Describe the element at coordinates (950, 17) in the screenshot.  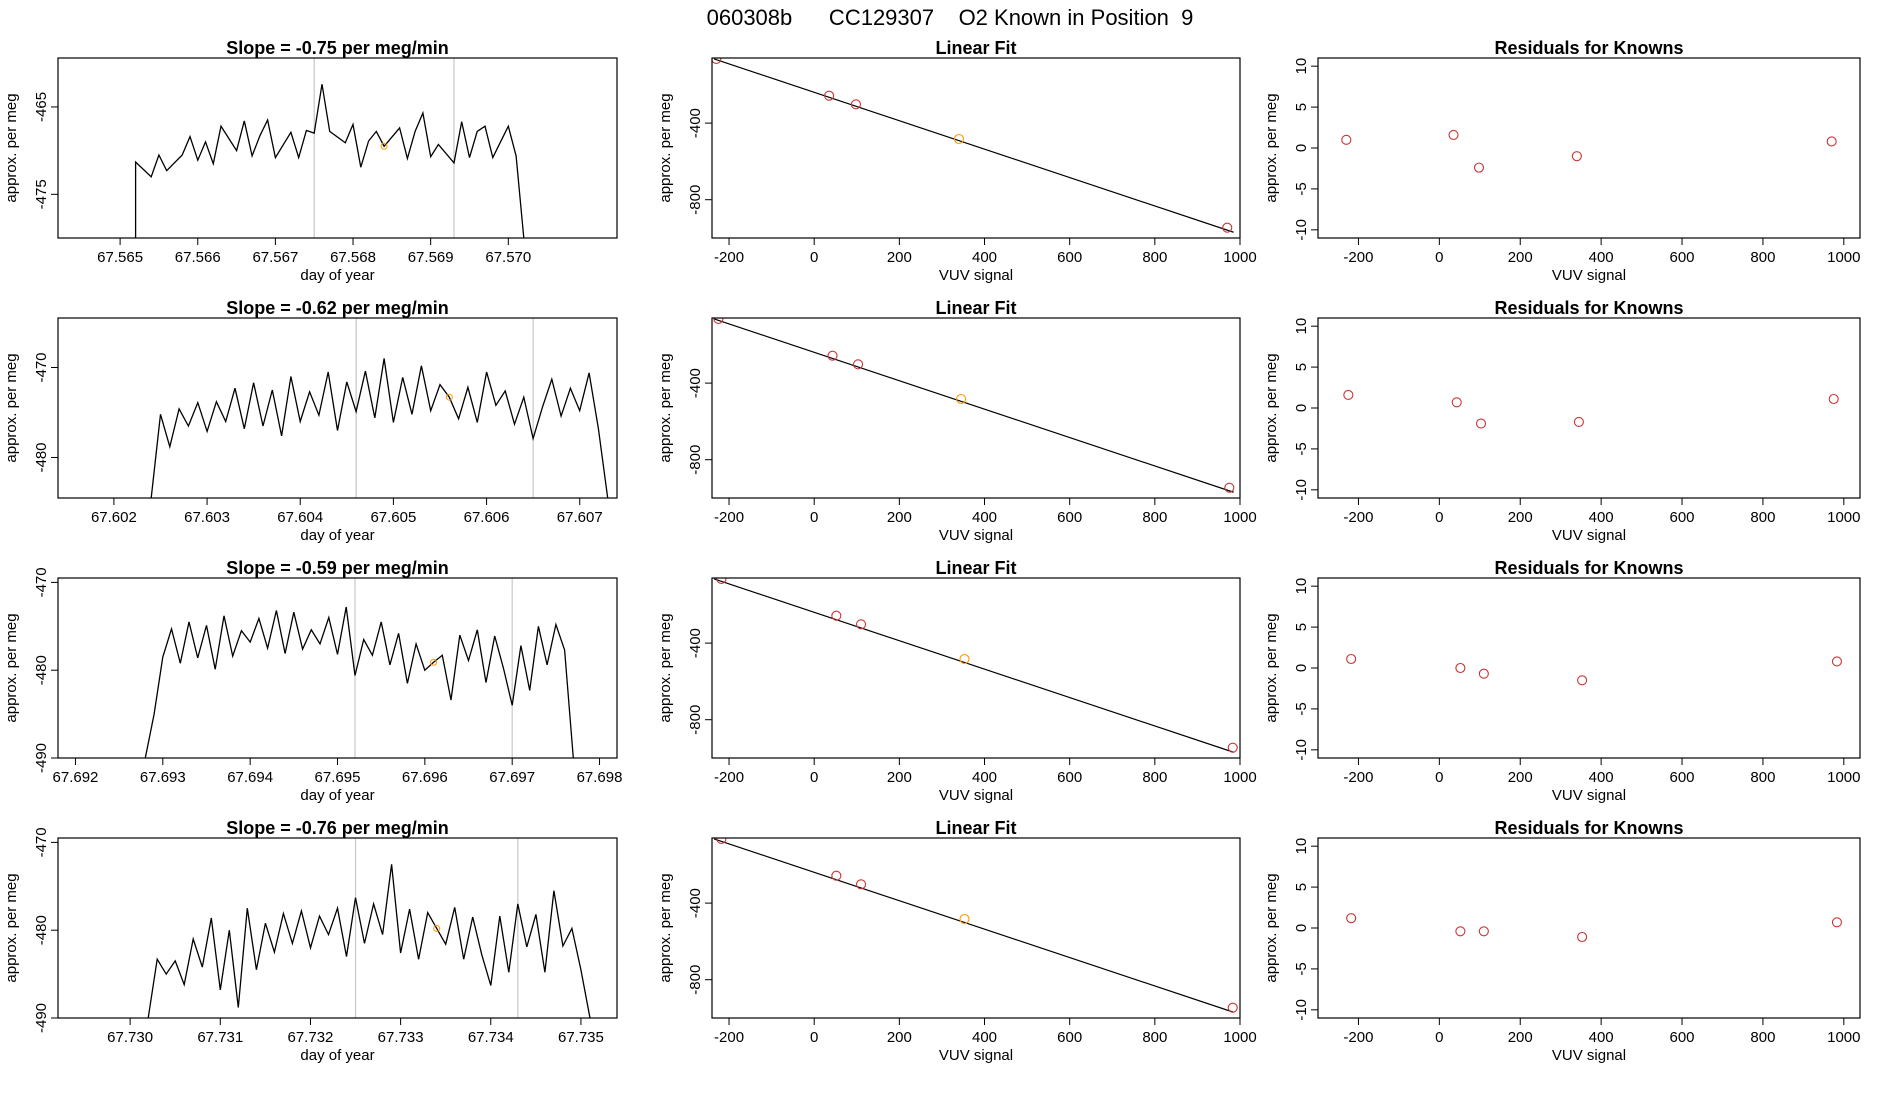
I see `figure-title: 060308b CC129307 O2 Known in Position 9` at that location.